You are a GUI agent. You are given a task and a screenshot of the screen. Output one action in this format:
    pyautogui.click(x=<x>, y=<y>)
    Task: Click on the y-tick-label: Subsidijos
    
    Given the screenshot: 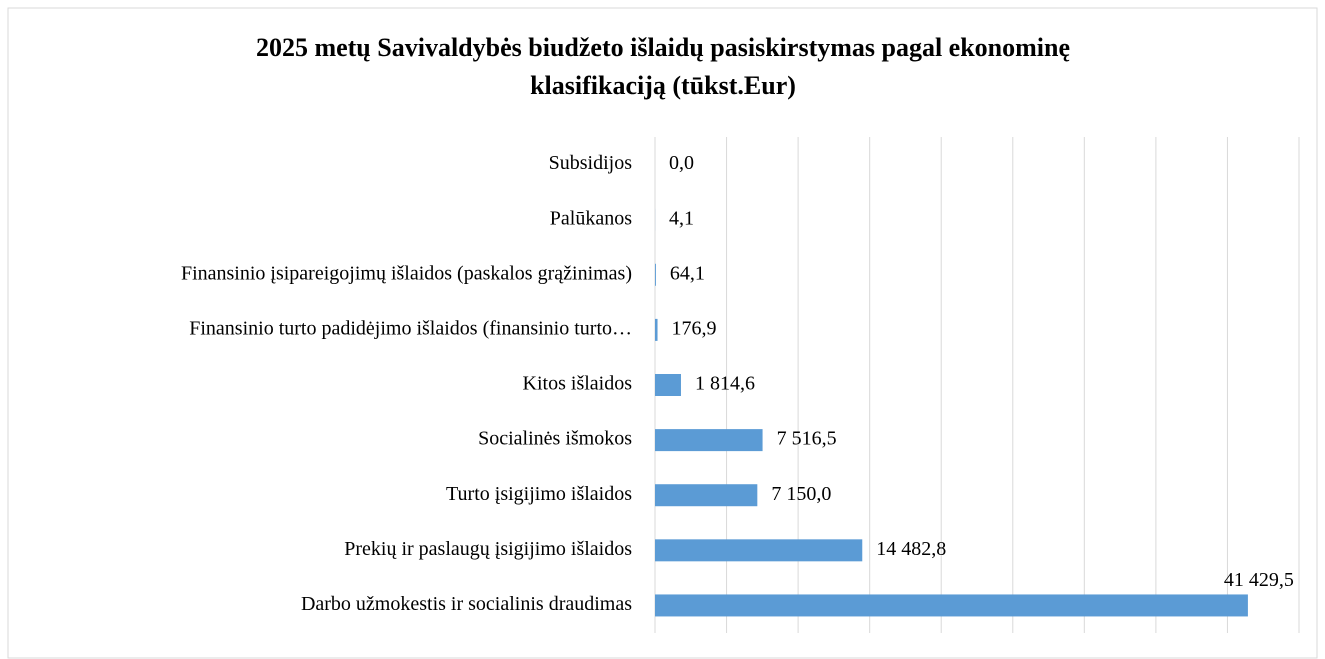 What is the action you would take?
    pyautogui.click(x=591, y=163)
    